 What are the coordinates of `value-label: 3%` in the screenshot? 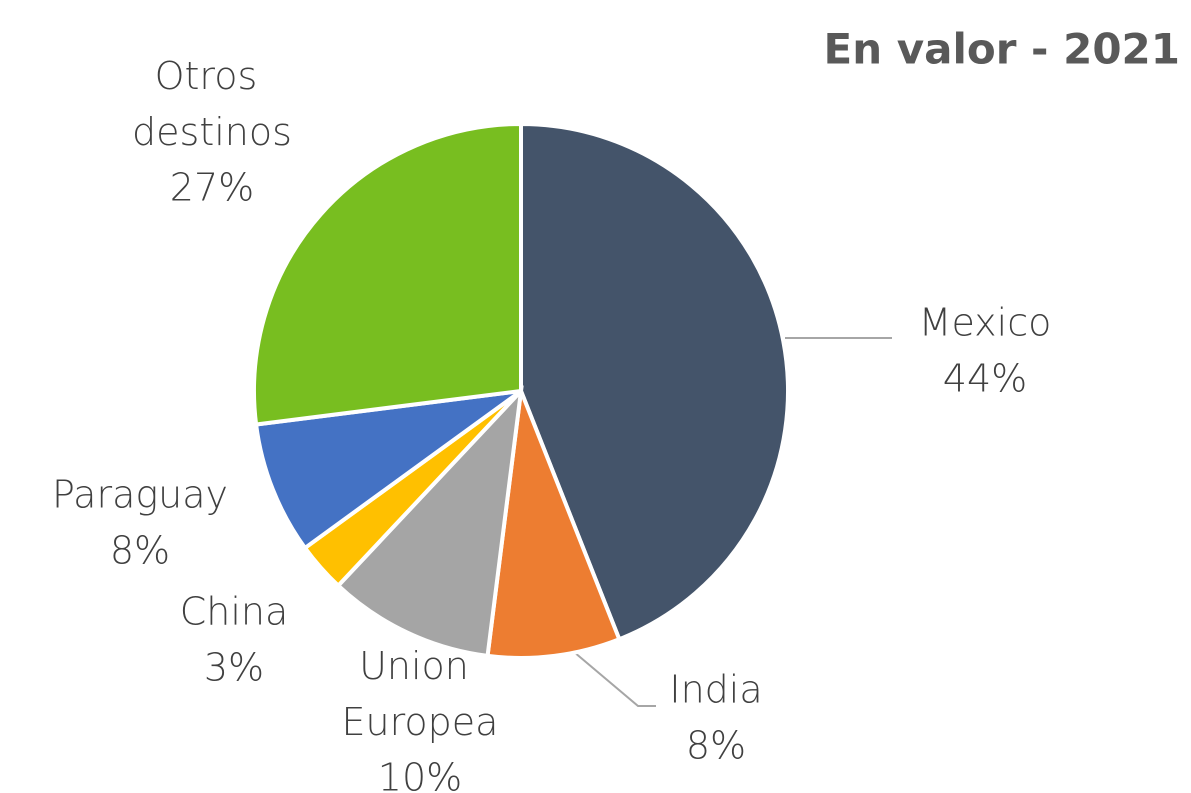 It's located at (234, 668).